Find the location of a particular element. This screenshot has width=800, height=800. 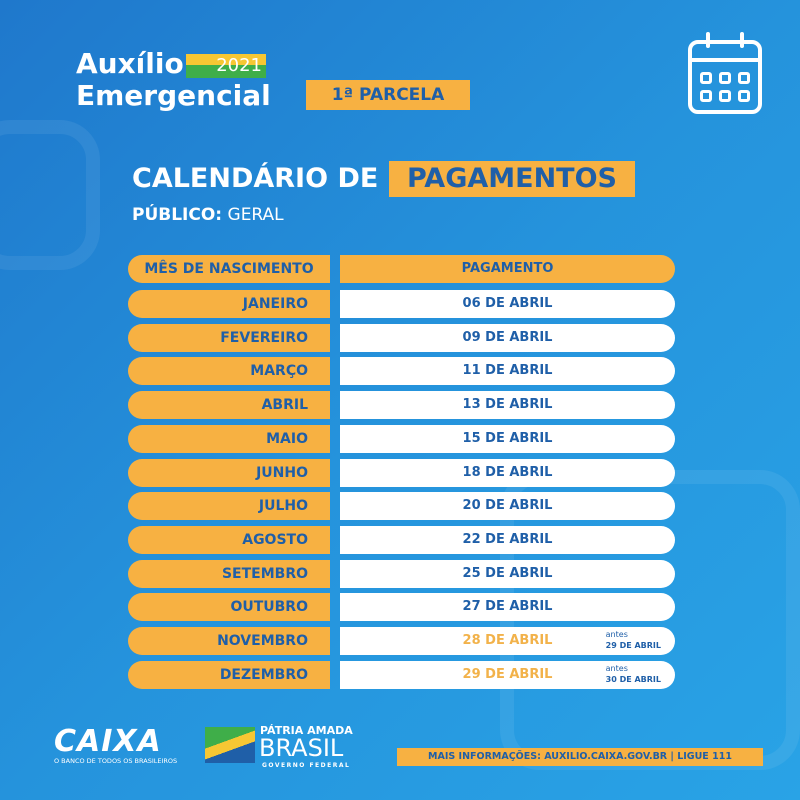

payment-date-text: 15 DE ABRIL is located at coordinates (507, 438).